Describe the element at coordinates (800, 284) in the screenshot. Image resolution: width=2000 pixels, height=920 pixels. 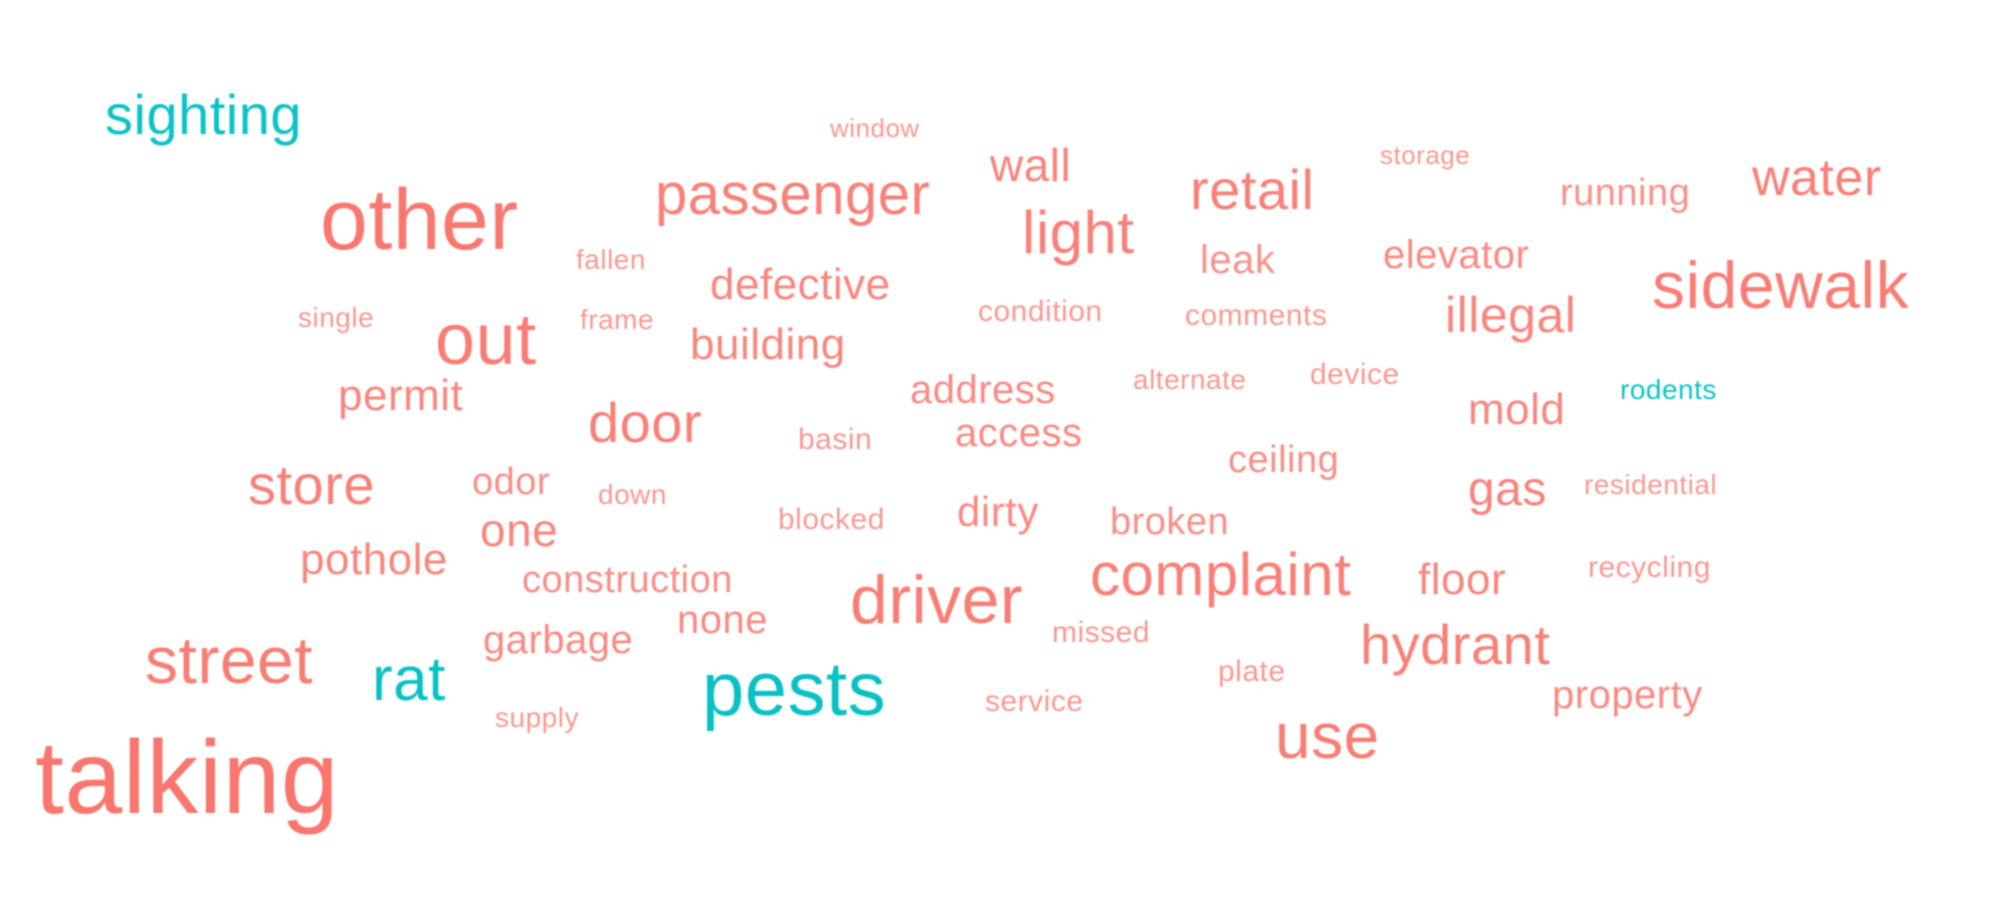
I see `word-defective: defective` at that location.